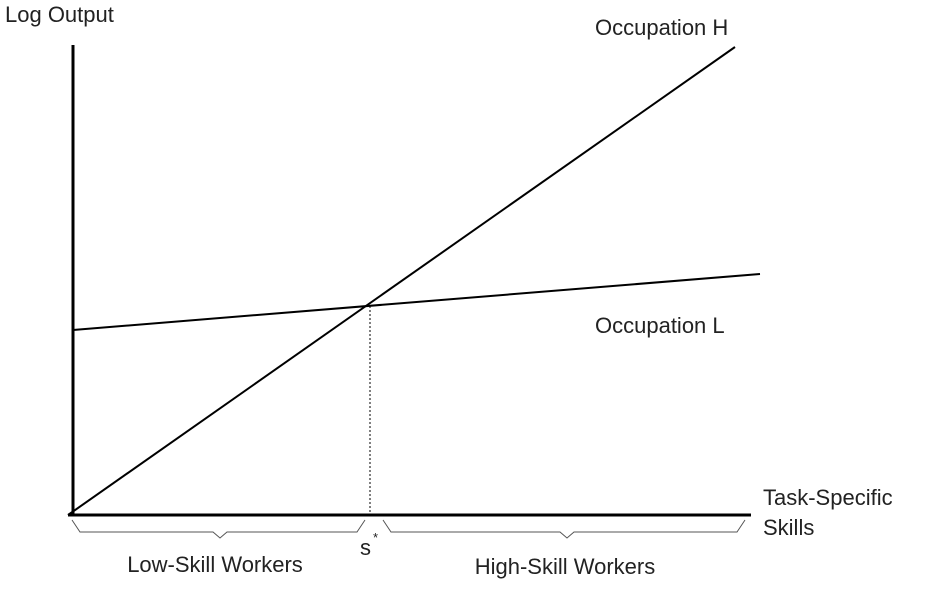  What do you see at coordinates (365, 547) in the screenshot?
I see `threshold-label: s` at bounding box center [365, 547].